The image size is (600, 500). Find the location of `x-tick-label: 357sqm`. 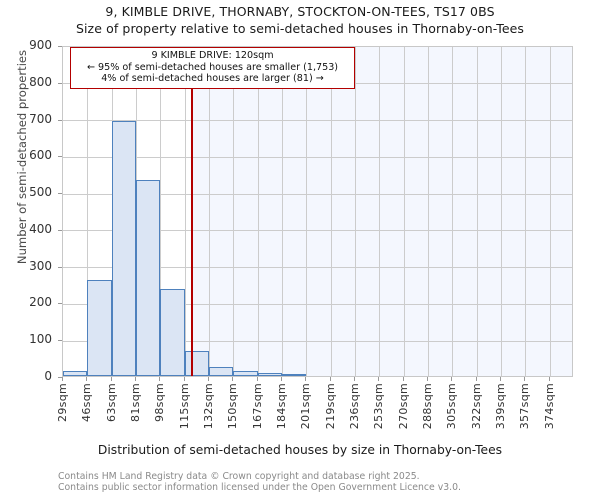

x-tick-label: 357sqm is located at coordinates (525, 406).